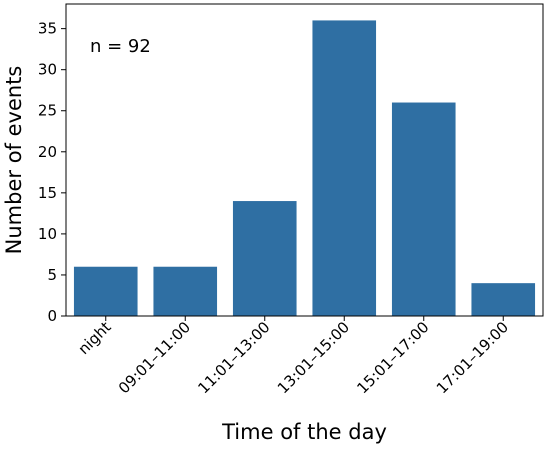  Describe the element at coordinates (47, 234) in the screenshot. I see `y-tick-label: 10` at that location.